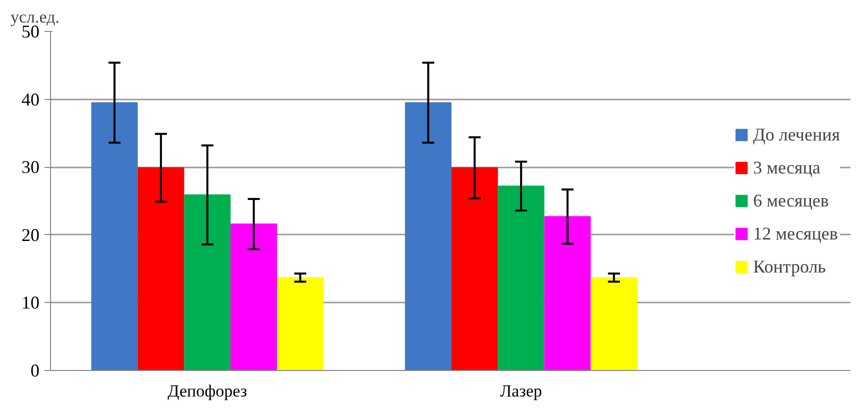 This screenshot has height=417, width=863. Describe the element at coordinates (789, 266) in the screenshot. I see `legend-label: Контроль` at that location.